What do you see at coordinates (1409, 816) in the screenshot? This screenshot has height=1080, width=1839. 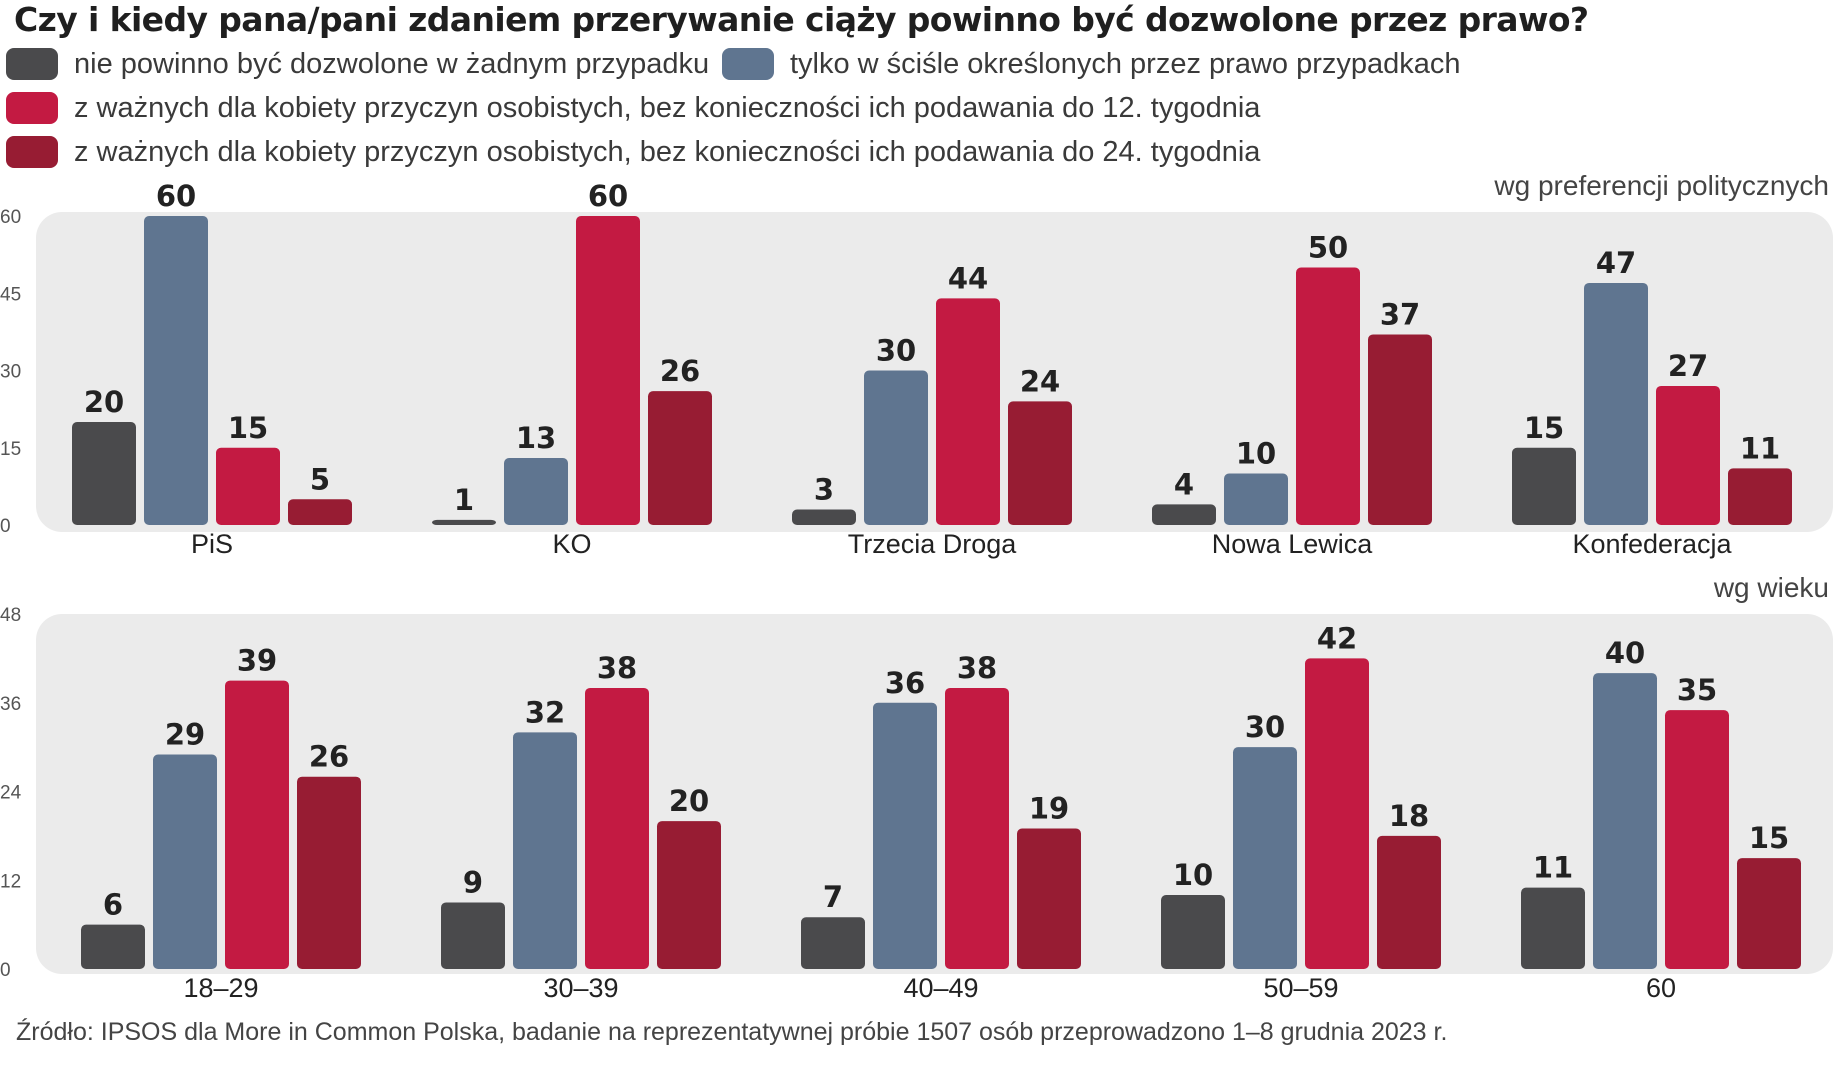 I see `data-label: 18` at bounding box center [1409, 816].